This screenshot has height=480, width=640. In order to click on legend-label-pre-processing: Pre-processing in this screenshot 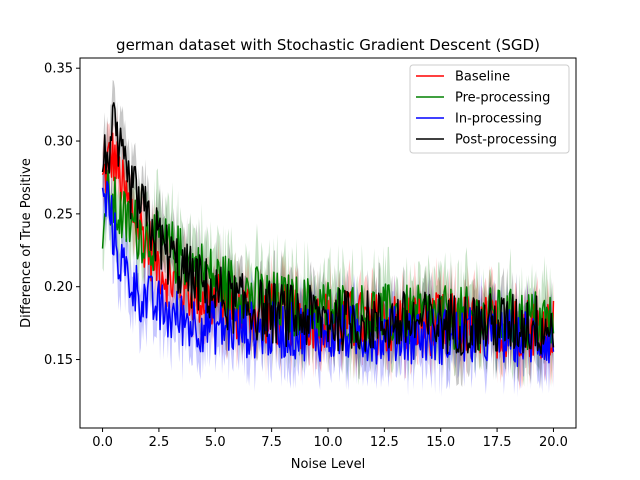, I will do `click(502, 98)`.